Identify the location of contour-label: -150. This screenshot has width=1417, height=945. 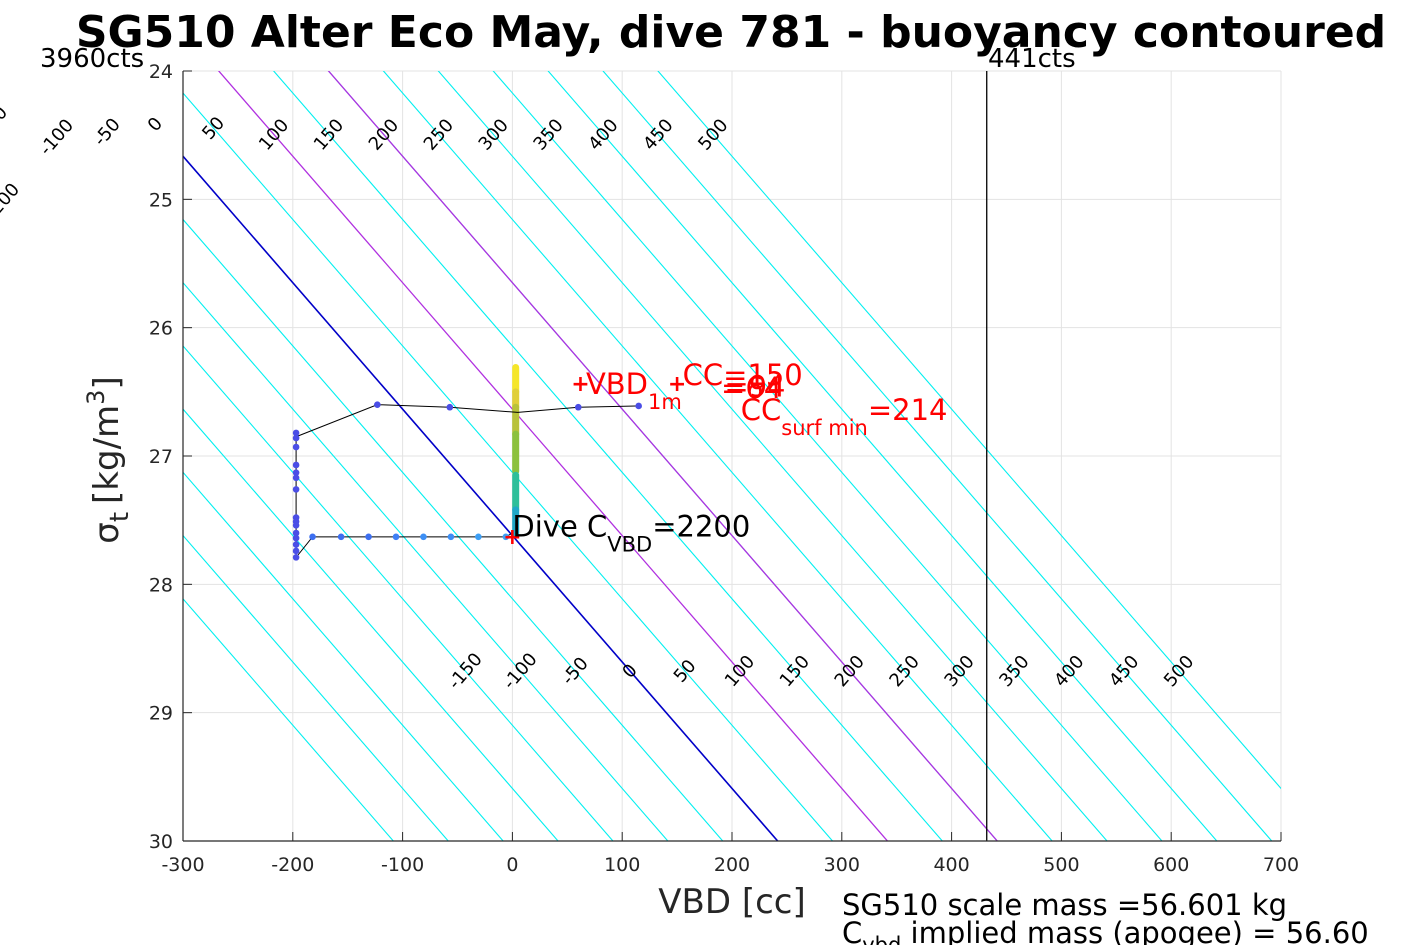
(6, 124).